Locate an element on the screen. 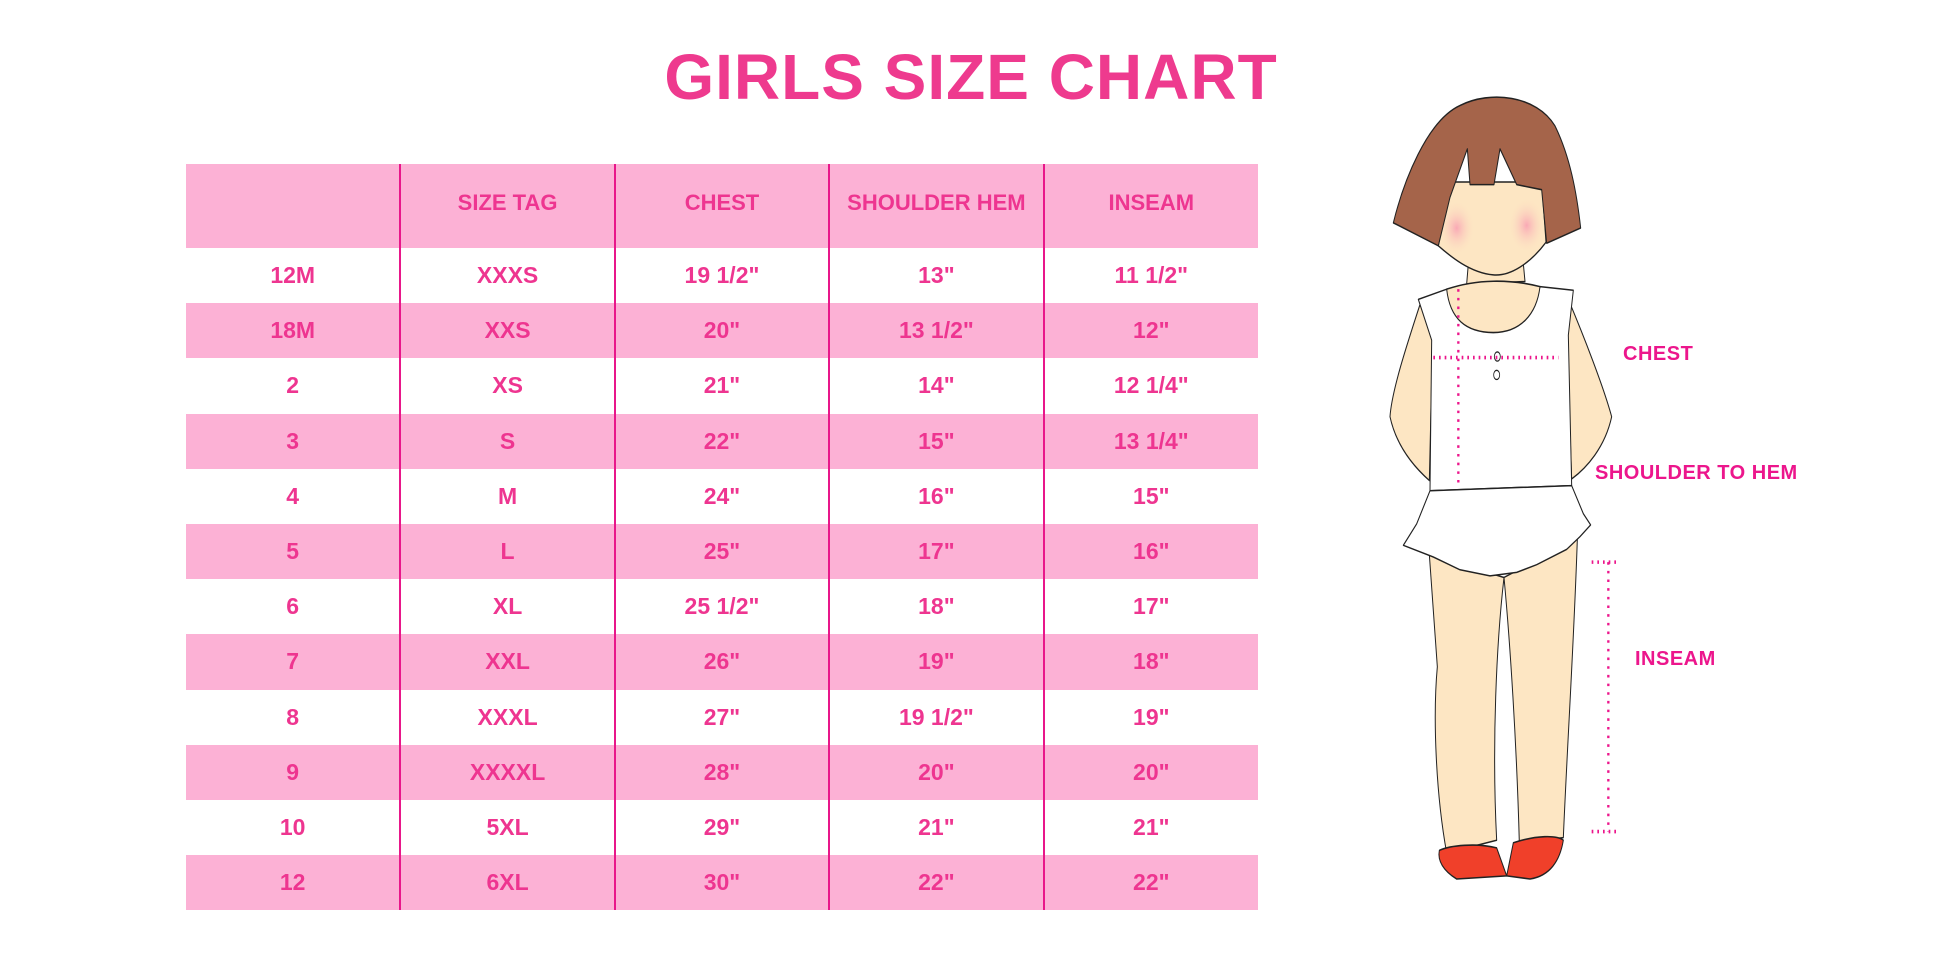 The image size is (1946, 973). table-cell: 13" is located at coordinates (936, 276).